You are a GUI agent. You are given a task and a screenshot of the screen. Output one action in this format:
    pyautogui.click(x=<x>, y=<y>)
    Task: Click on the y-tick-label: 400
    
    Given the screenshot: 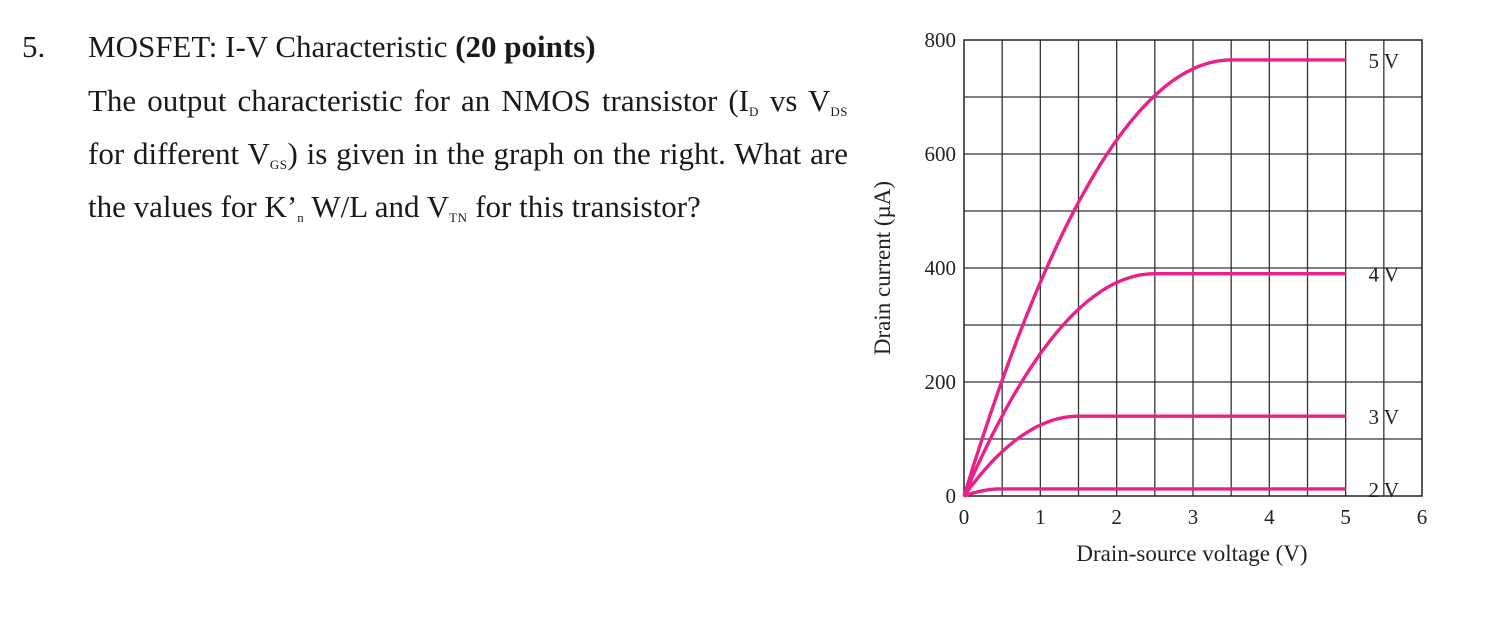 What is the action you would take?
    pyautogui.click(x=941, y=268)
    